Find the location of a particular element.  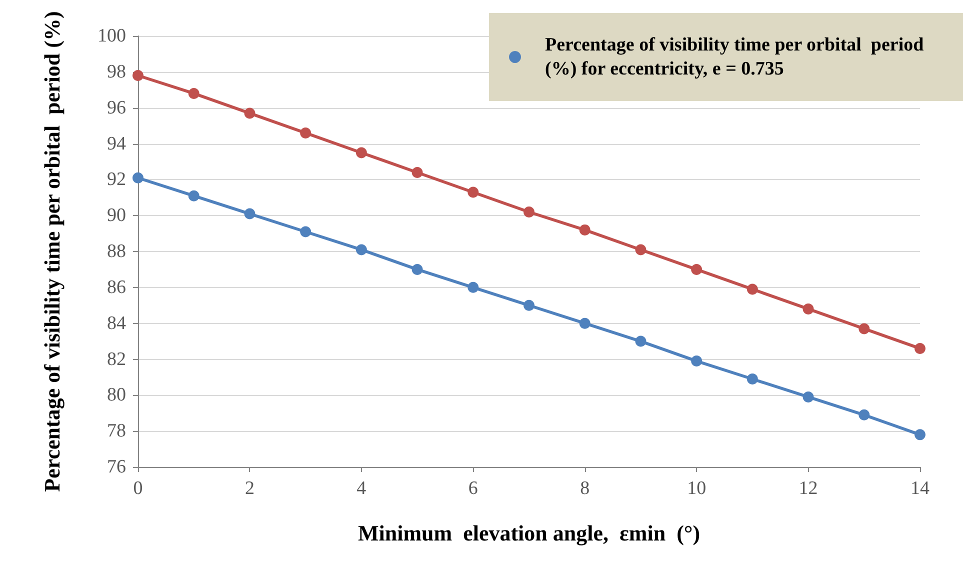

y-tick-label: 90 is located at coordinates (116, 215).